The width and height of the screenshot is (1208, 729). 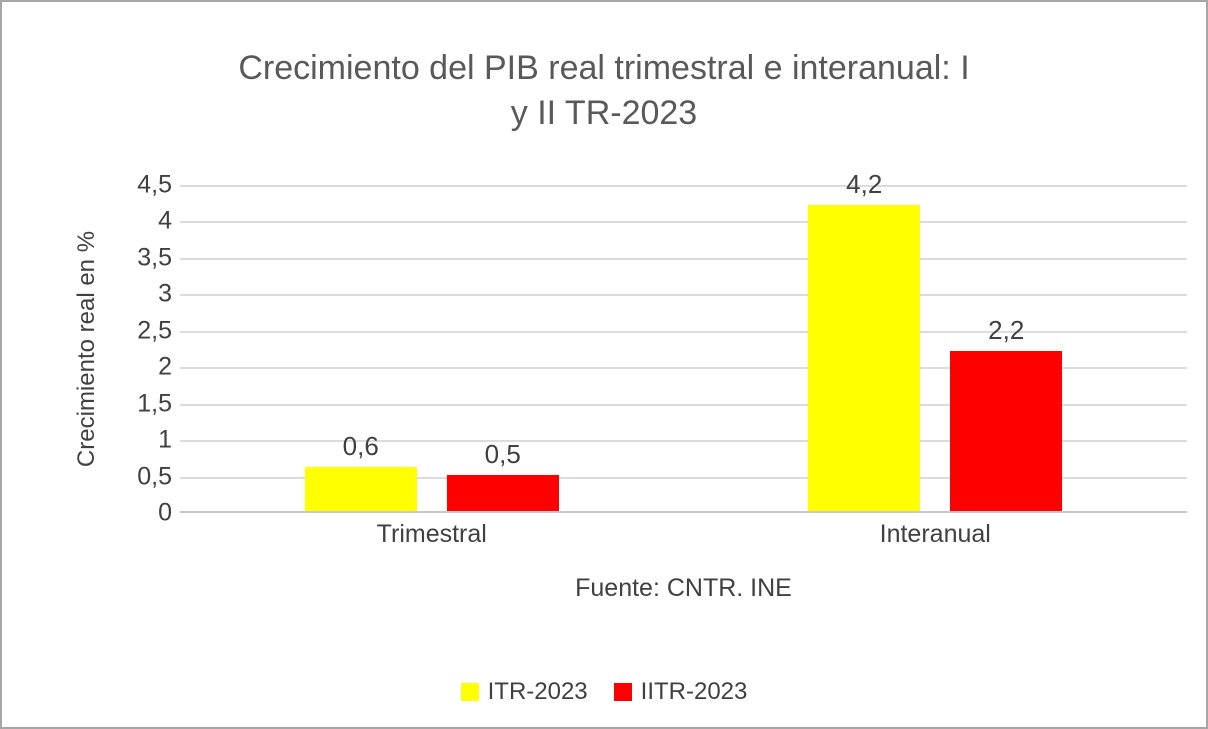 What do you see at coordinates (604, 112) in the screenshot?
I see `chart-title-line2: y II TR-2023` at bounding box center [604, 112].